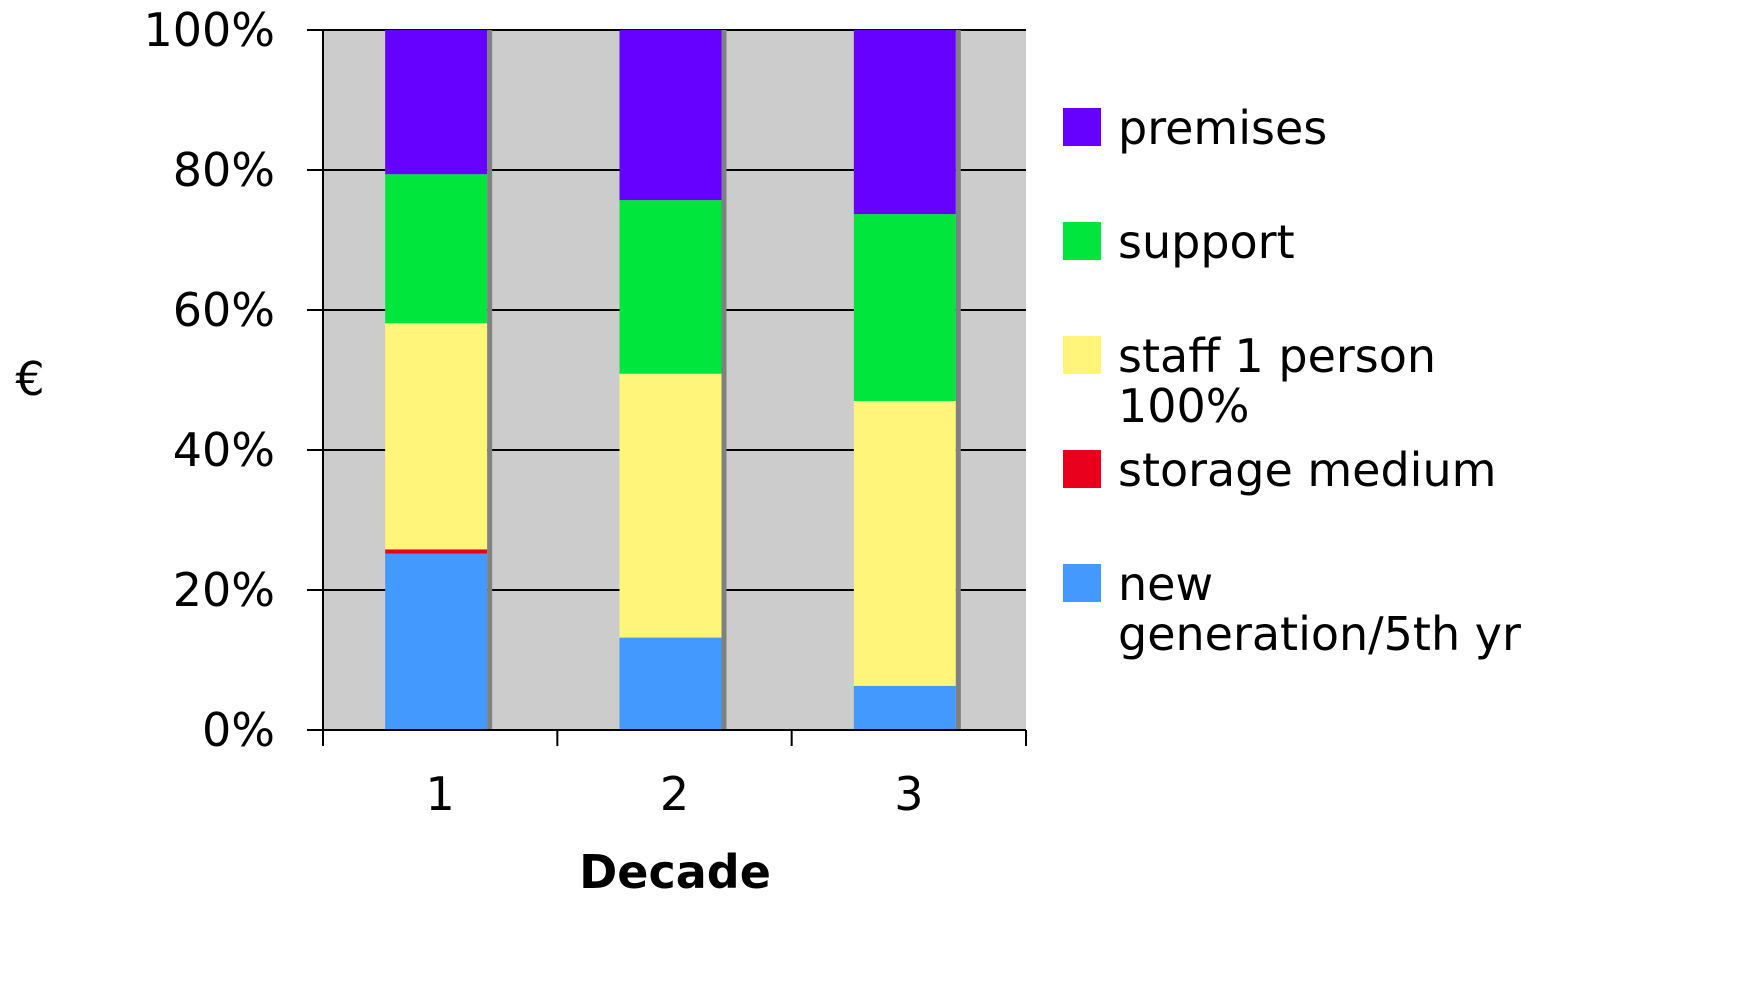 The image size is (1755, 997). Describe the element at coordinates (908, 794) in the screenshot. I see `x-tick-label: 3` at that location.